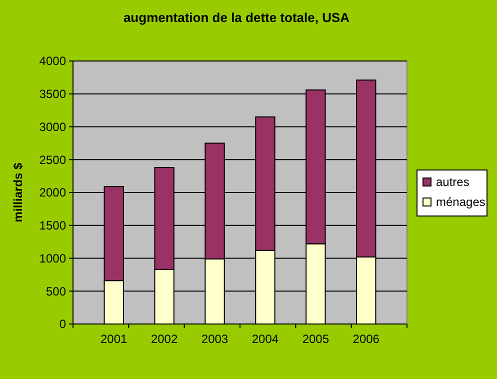 This screenshot has width=497, height=379. I want to click on y-tick-label: 1000, so click(52, 258).